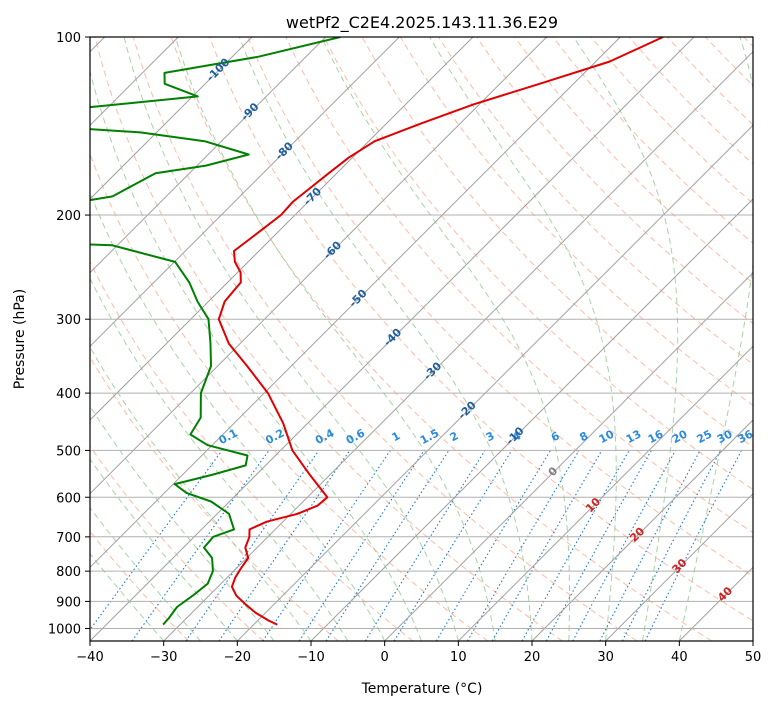 Image resolution: width=775 pixels, height=708 pixels. Describe the element at coordinates (218, 69) in the screenshot. I see `isotherm-label: -100` at that location.